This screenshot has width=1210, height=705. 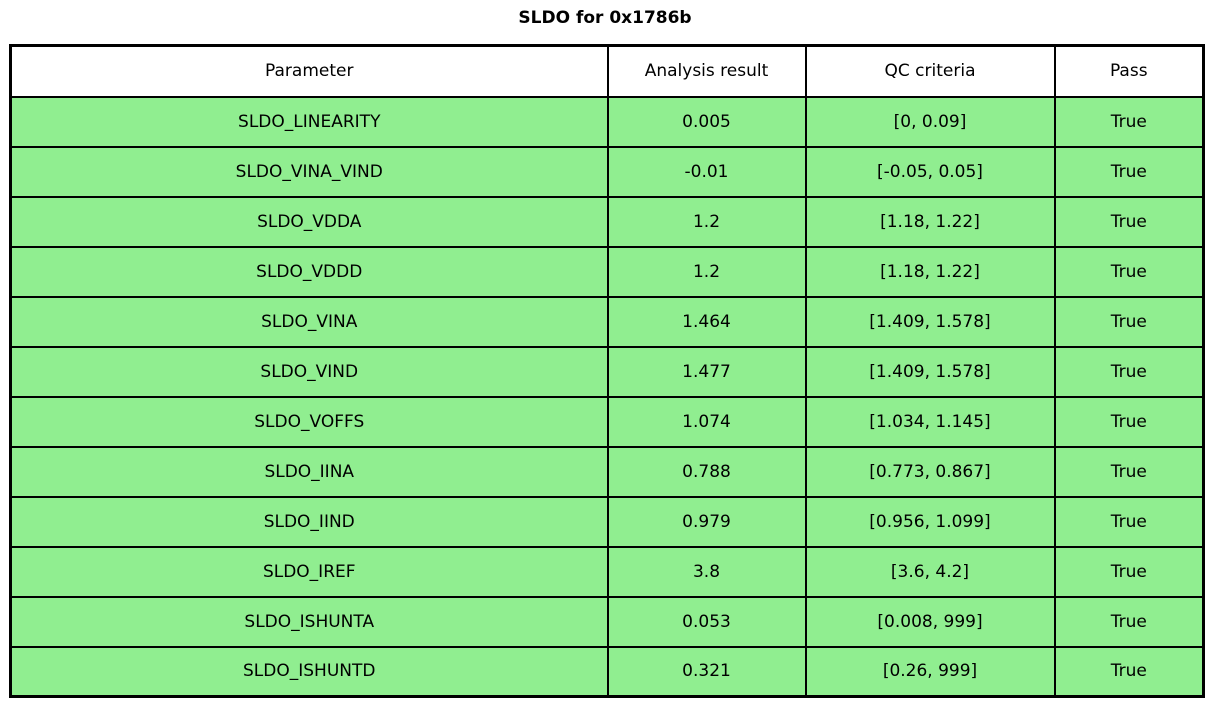 What do you see at coordinates (309, 621) in the screenshot?
I see `parameter-cell: SLDO_ISHUNTA` at bounding box center [309, 621].